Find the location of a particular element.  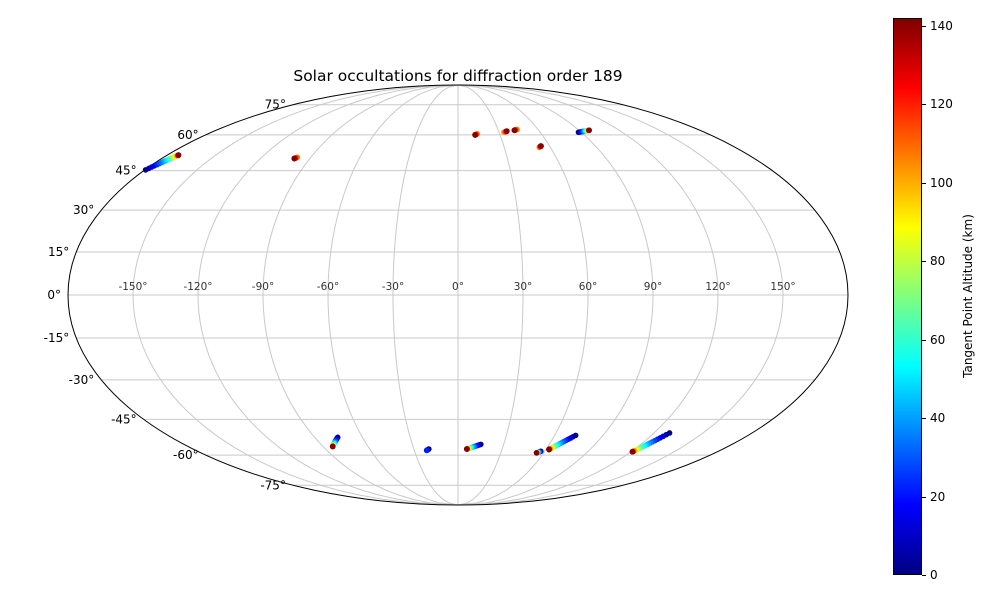

colorbar-tick-label: 20 is located at coordinates (938, 496).